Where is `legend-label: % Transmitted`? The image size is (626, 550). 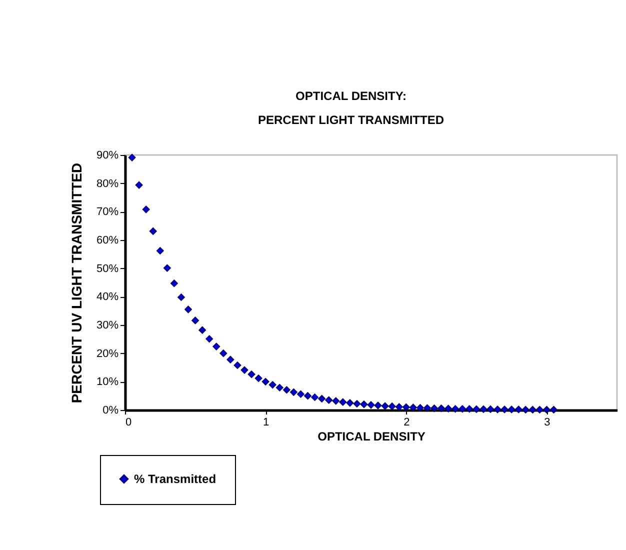 legend-label: % Transmitted is located at coordinates (175, 479).